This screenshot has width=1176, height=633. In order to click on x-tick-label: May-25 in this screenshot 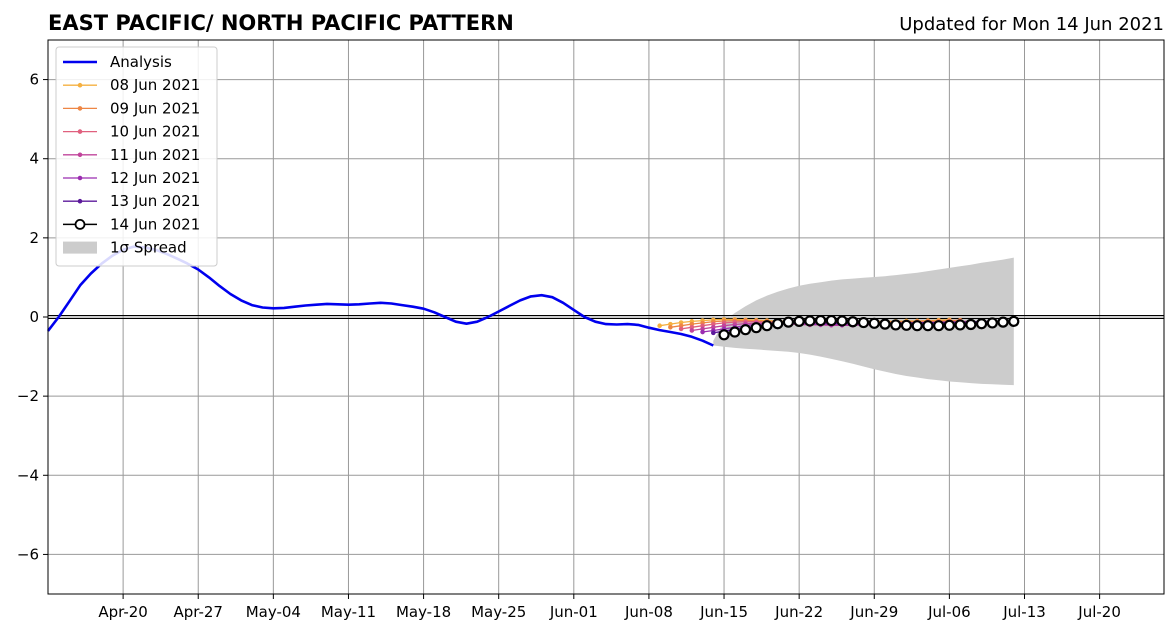, I will do `click(498, 612)`.